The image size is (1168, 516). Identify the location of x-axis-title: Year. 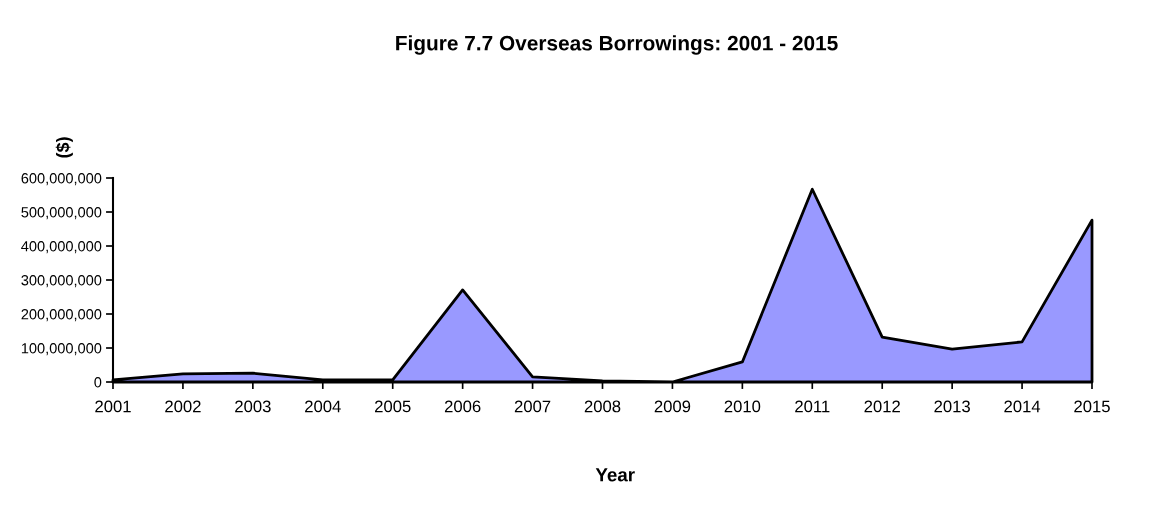
(615, 475).